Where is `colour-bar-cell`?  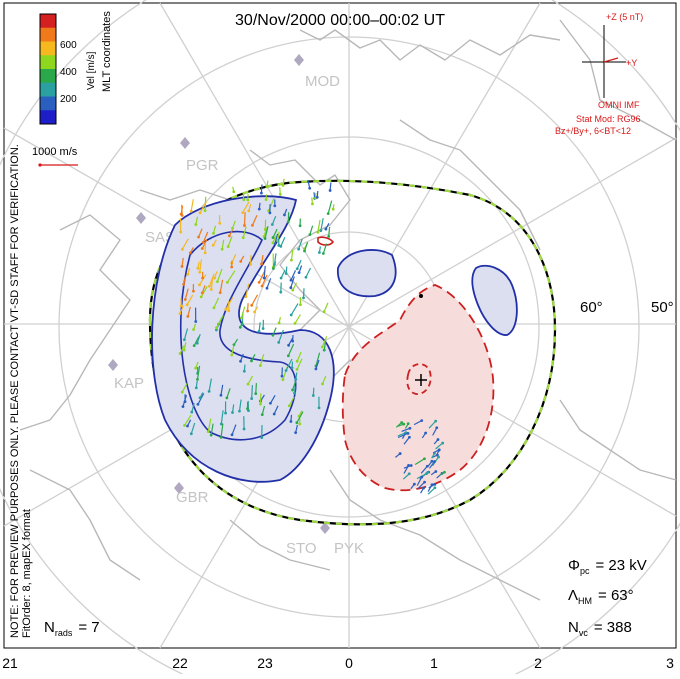 colour-bar-cell is located at coordinates (48, 90).